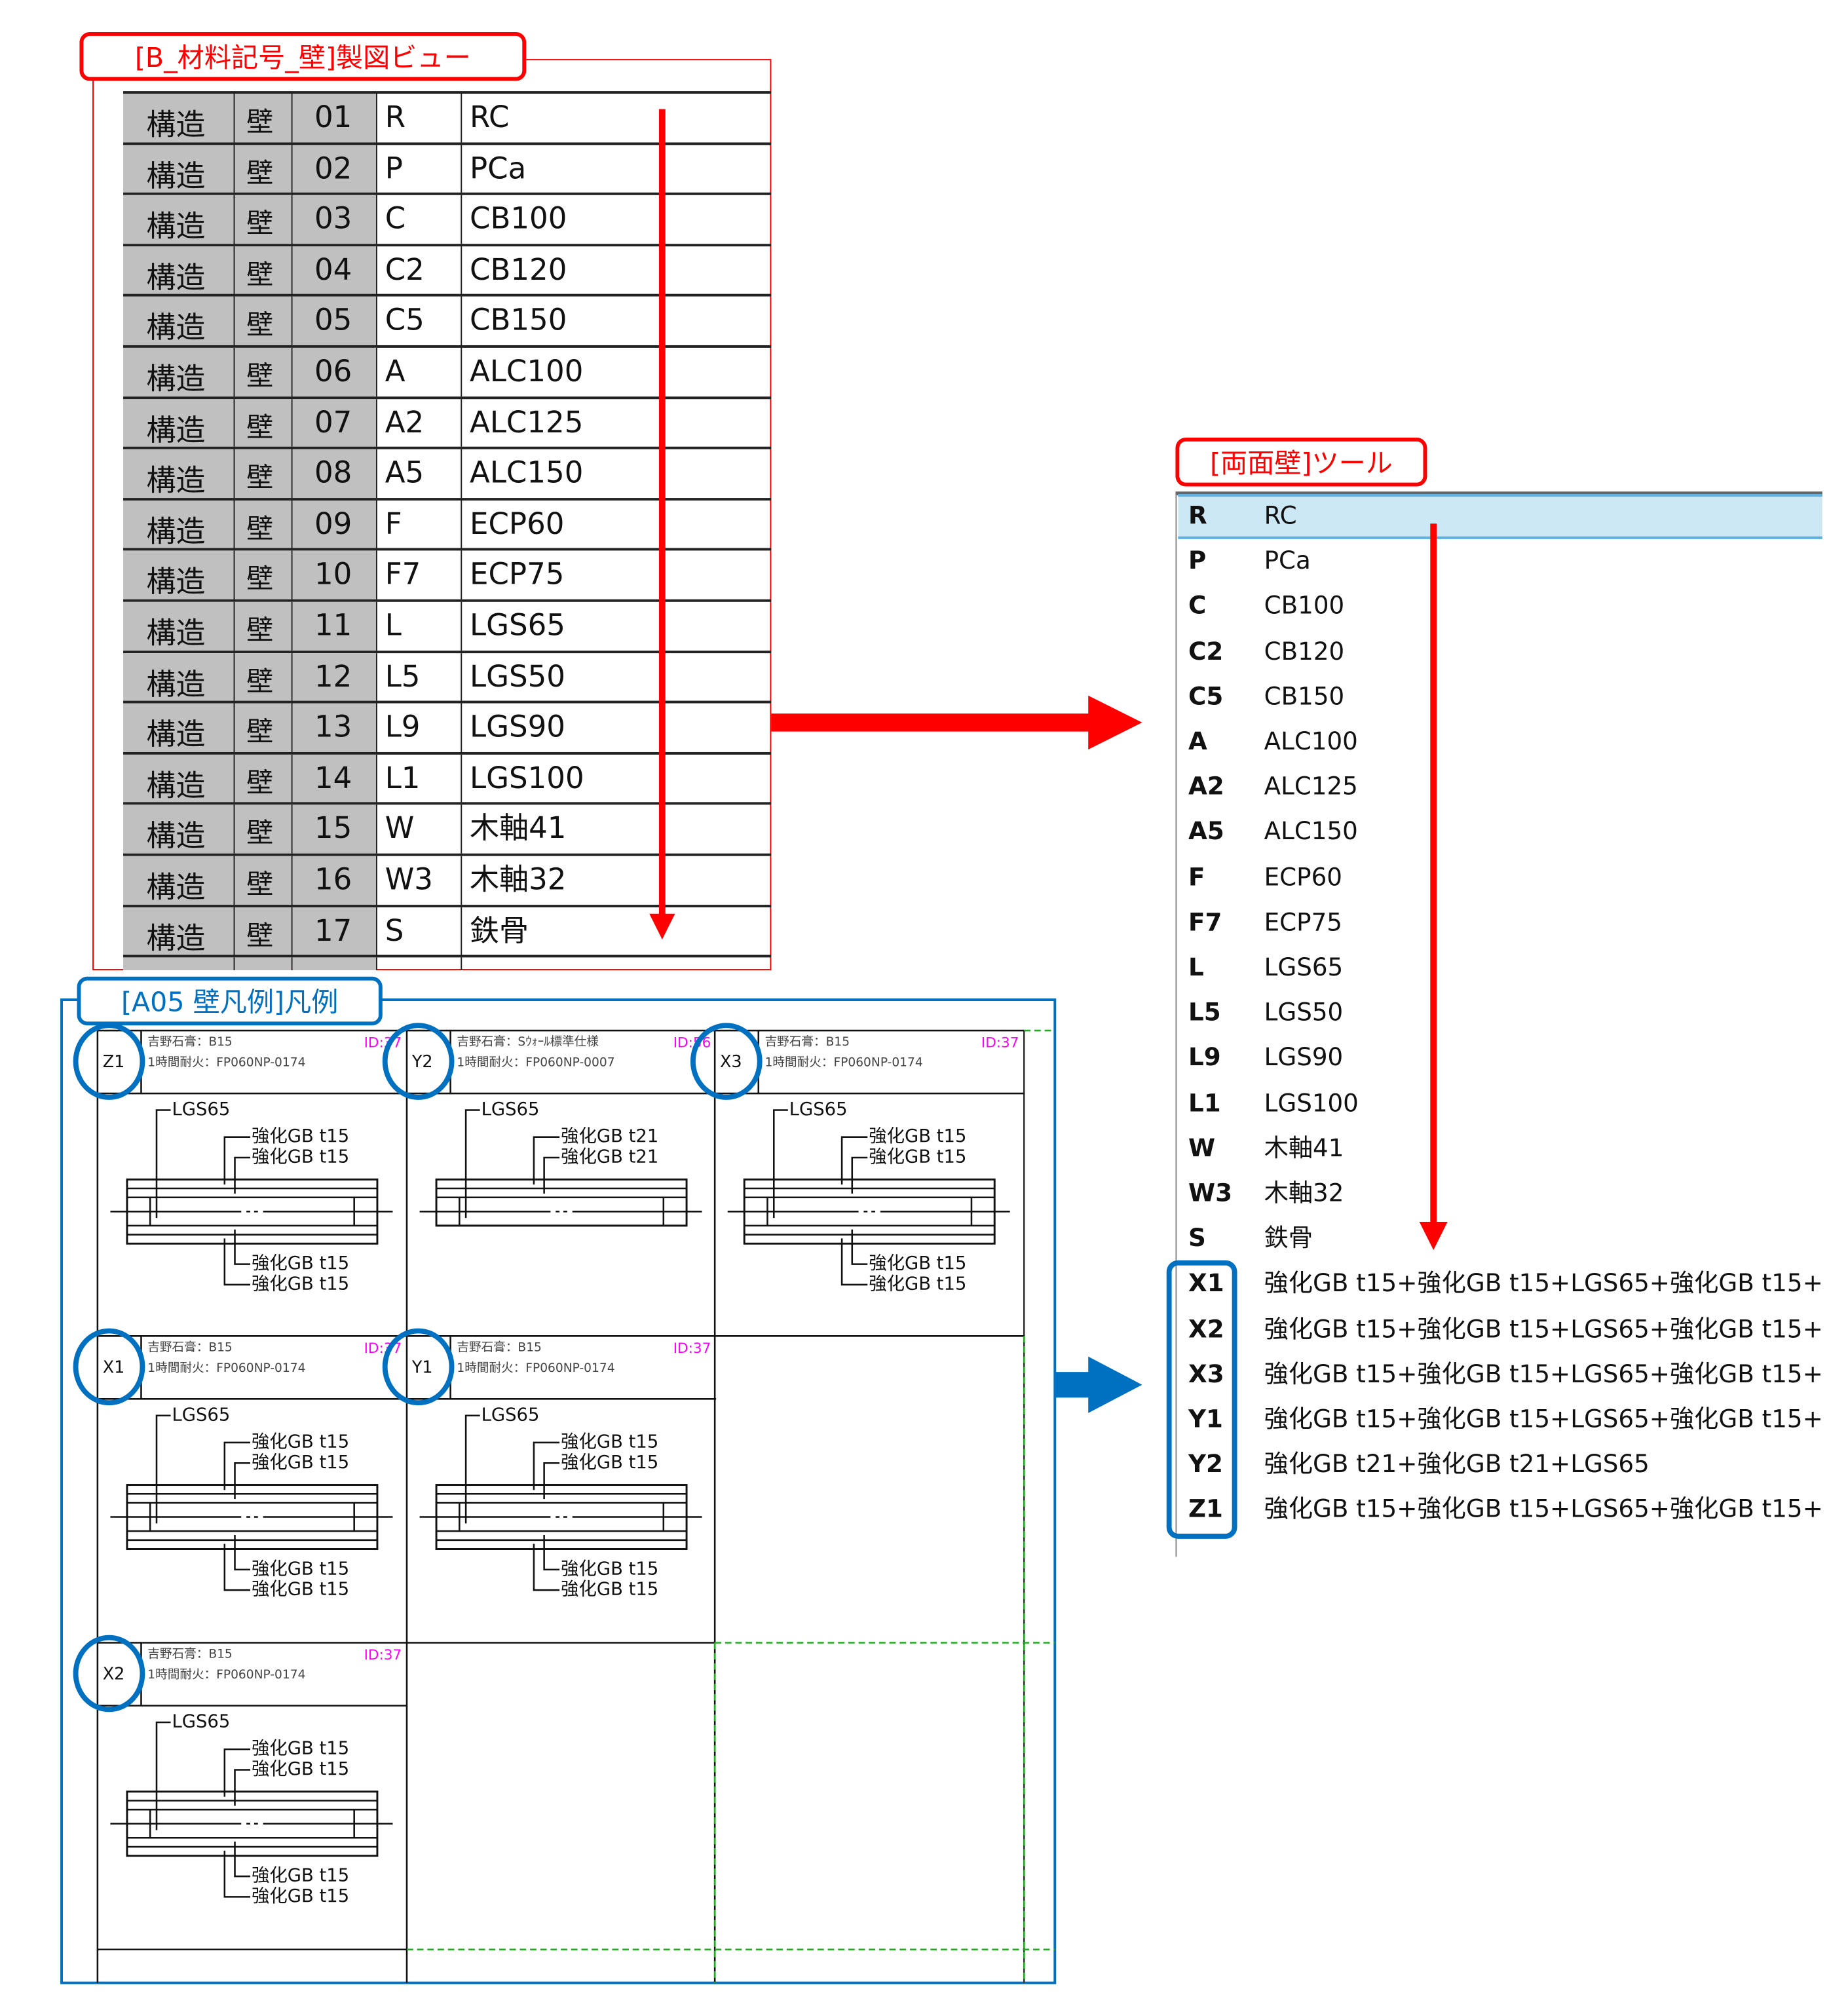  Describe the element at coordinates (518, 321) in the screenshot. I see `cell-name: CB150` at that location.